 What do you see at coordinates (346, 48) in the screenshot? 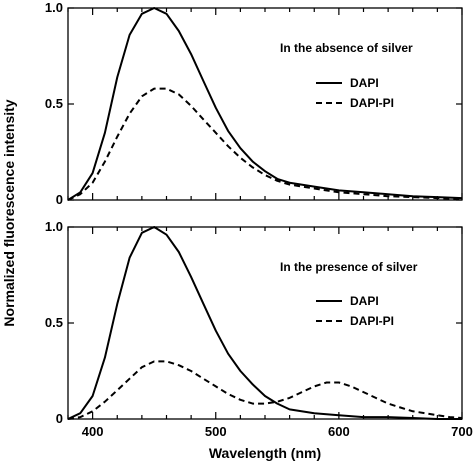
I see `panel-annotation: In the absence of silver` at bounding box center [346, 48].